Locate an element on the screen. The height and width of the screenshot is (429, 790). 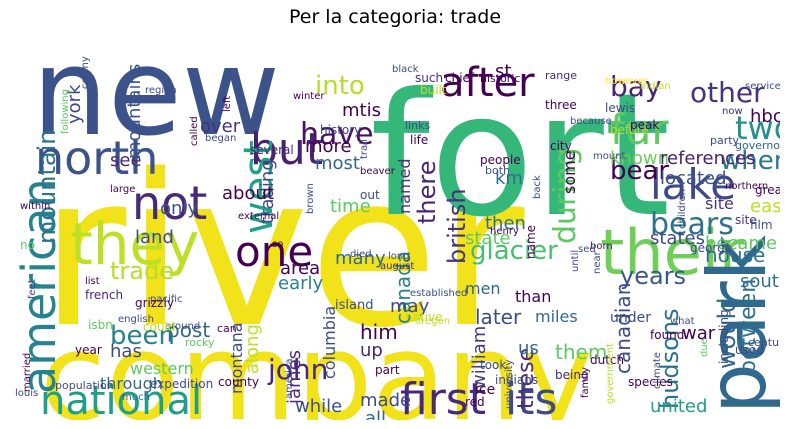
word-up: up is located at coordinates (371, 350).